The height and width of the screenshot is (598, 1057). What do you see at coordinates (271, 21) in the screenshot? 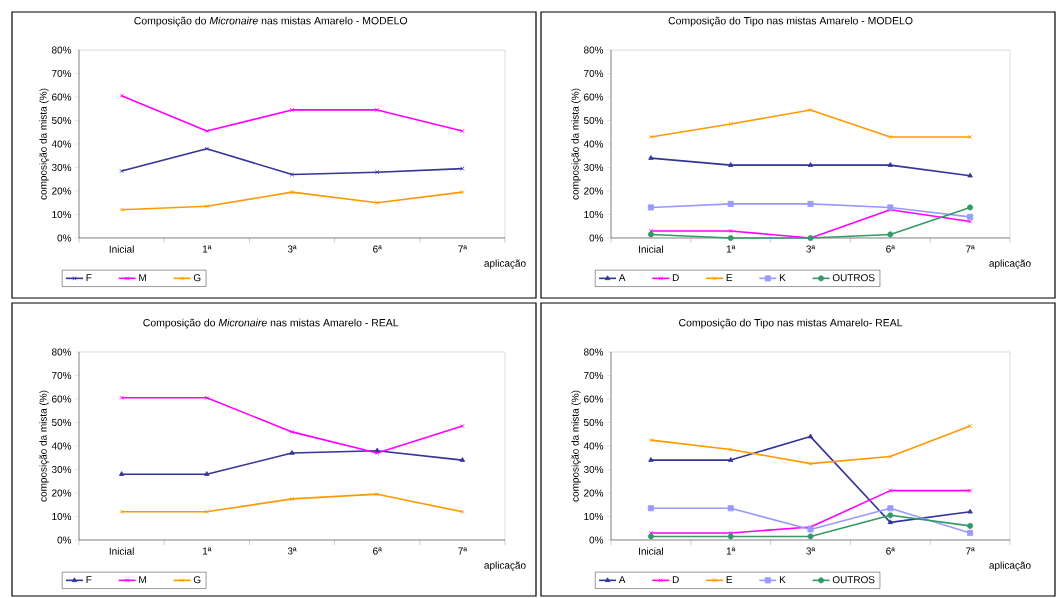
I see `chart-title: Composição do Micronaire nas mistas Amarelo - MODELO` at bounding box center [271, 21].